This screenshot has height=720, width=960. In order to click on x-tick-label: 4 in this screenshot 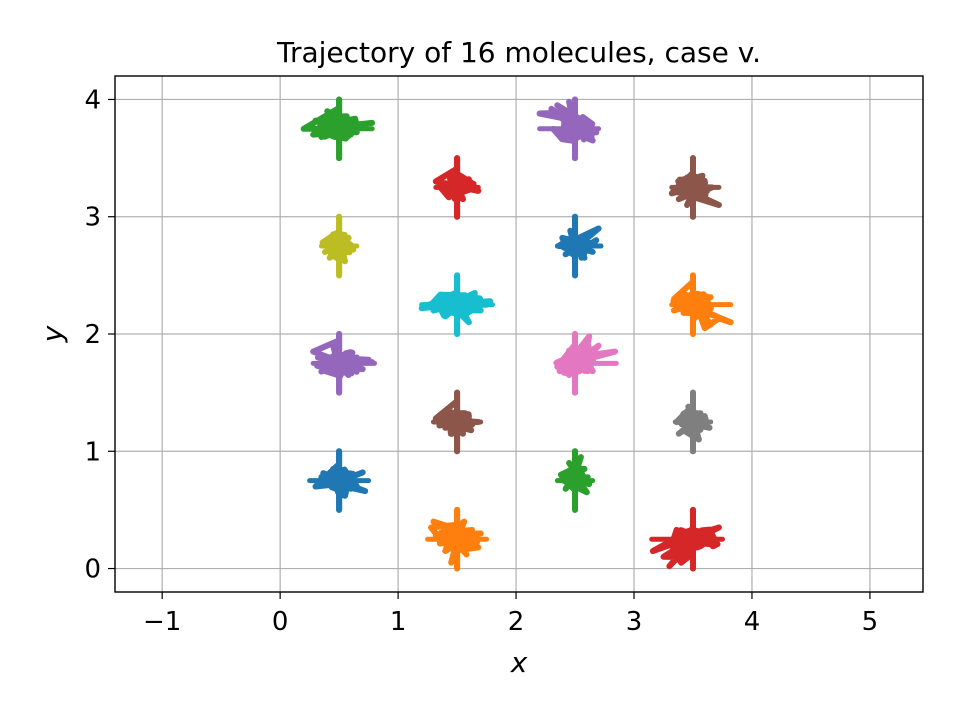, I will do `click(752, 622)`.